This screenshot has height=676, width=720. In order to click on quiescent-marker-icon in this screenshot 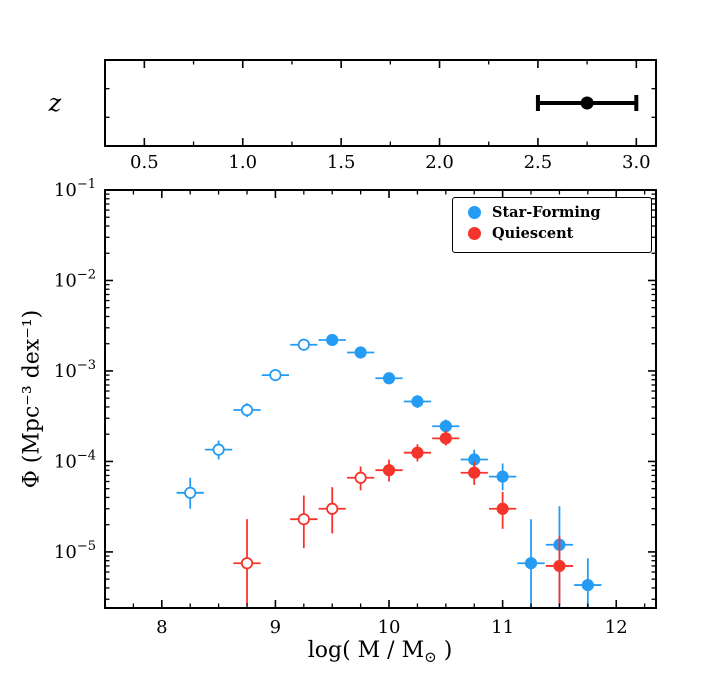, I will do `click(474, 233)`.